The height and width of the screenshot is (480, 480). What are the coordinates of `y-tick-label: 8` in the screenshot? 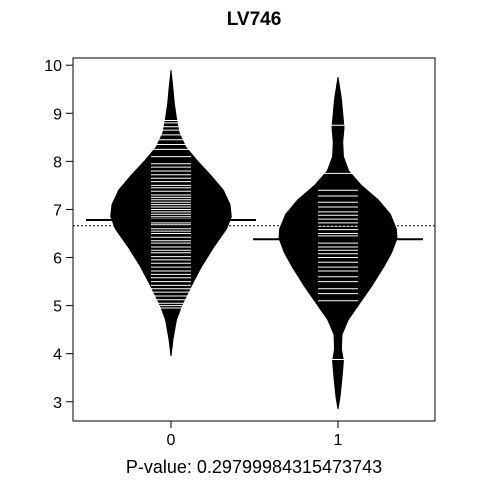 It's located at (57, 162).